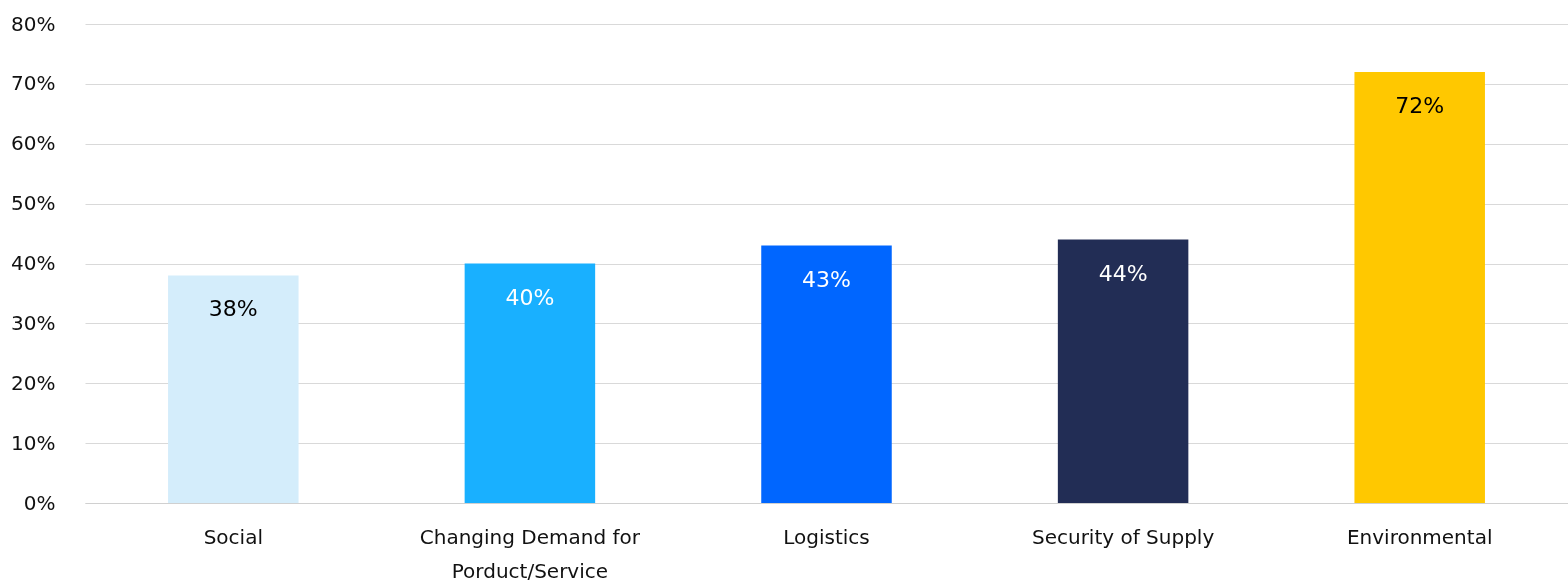  Describe the element at coordinates (1419, 536) in the screenshot. I see `x-tick-label: Environmental` at that location.